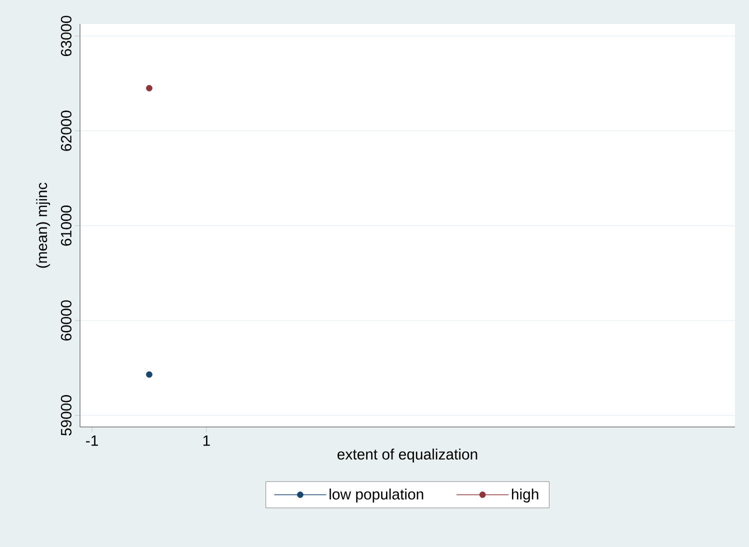 The height and width of the screenshot is (547, 749). Describe the element at coordinates (206, 441) in the screenshot. I see `x-tick-label: 1` at that location.